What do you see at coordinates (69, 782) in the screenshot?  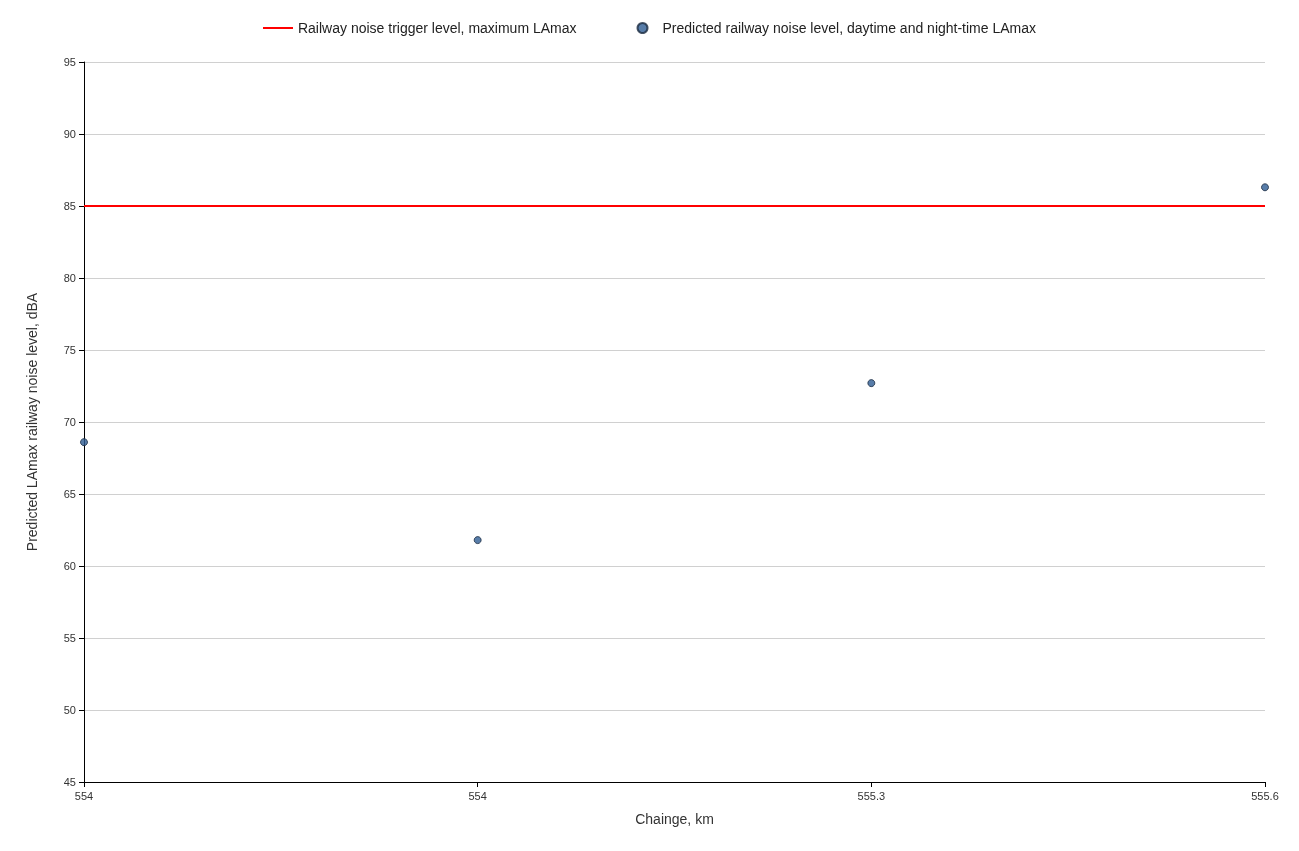 I see `y-tick-label: 45` at bounding box center [69, 782].